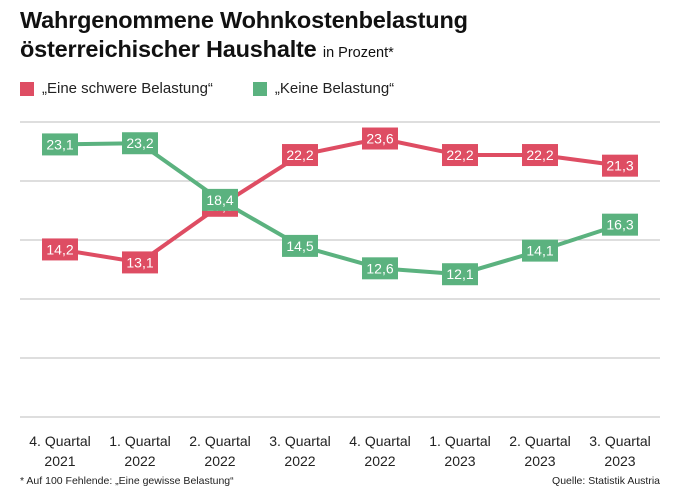  I want to click on data-label: 14,2, so click(59, 249).